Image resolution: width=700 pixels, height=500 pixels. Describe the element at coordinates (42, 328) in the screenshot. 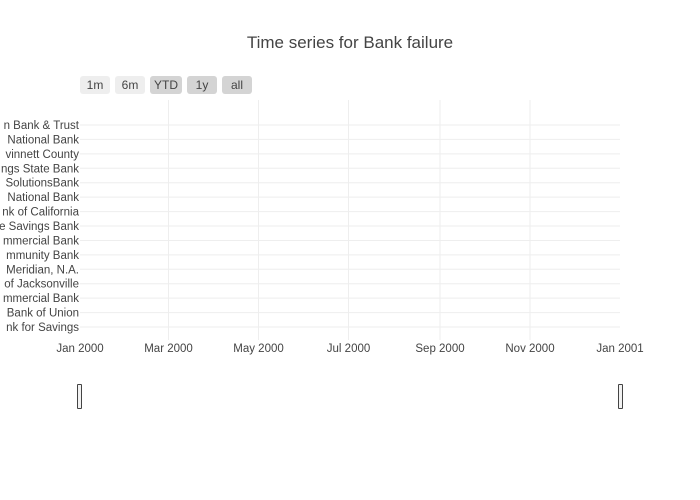

I see `y-tick-label: nk for Savings` at that location.